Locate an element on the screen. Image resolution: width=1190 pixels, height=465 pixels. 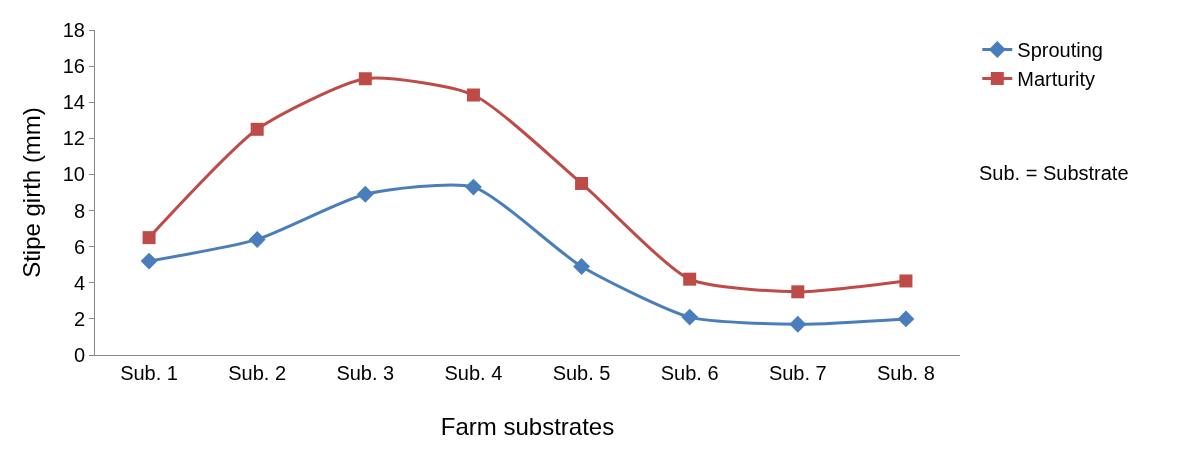
x-tick-label: Sub. 8 is located at coordinates (906, 373).